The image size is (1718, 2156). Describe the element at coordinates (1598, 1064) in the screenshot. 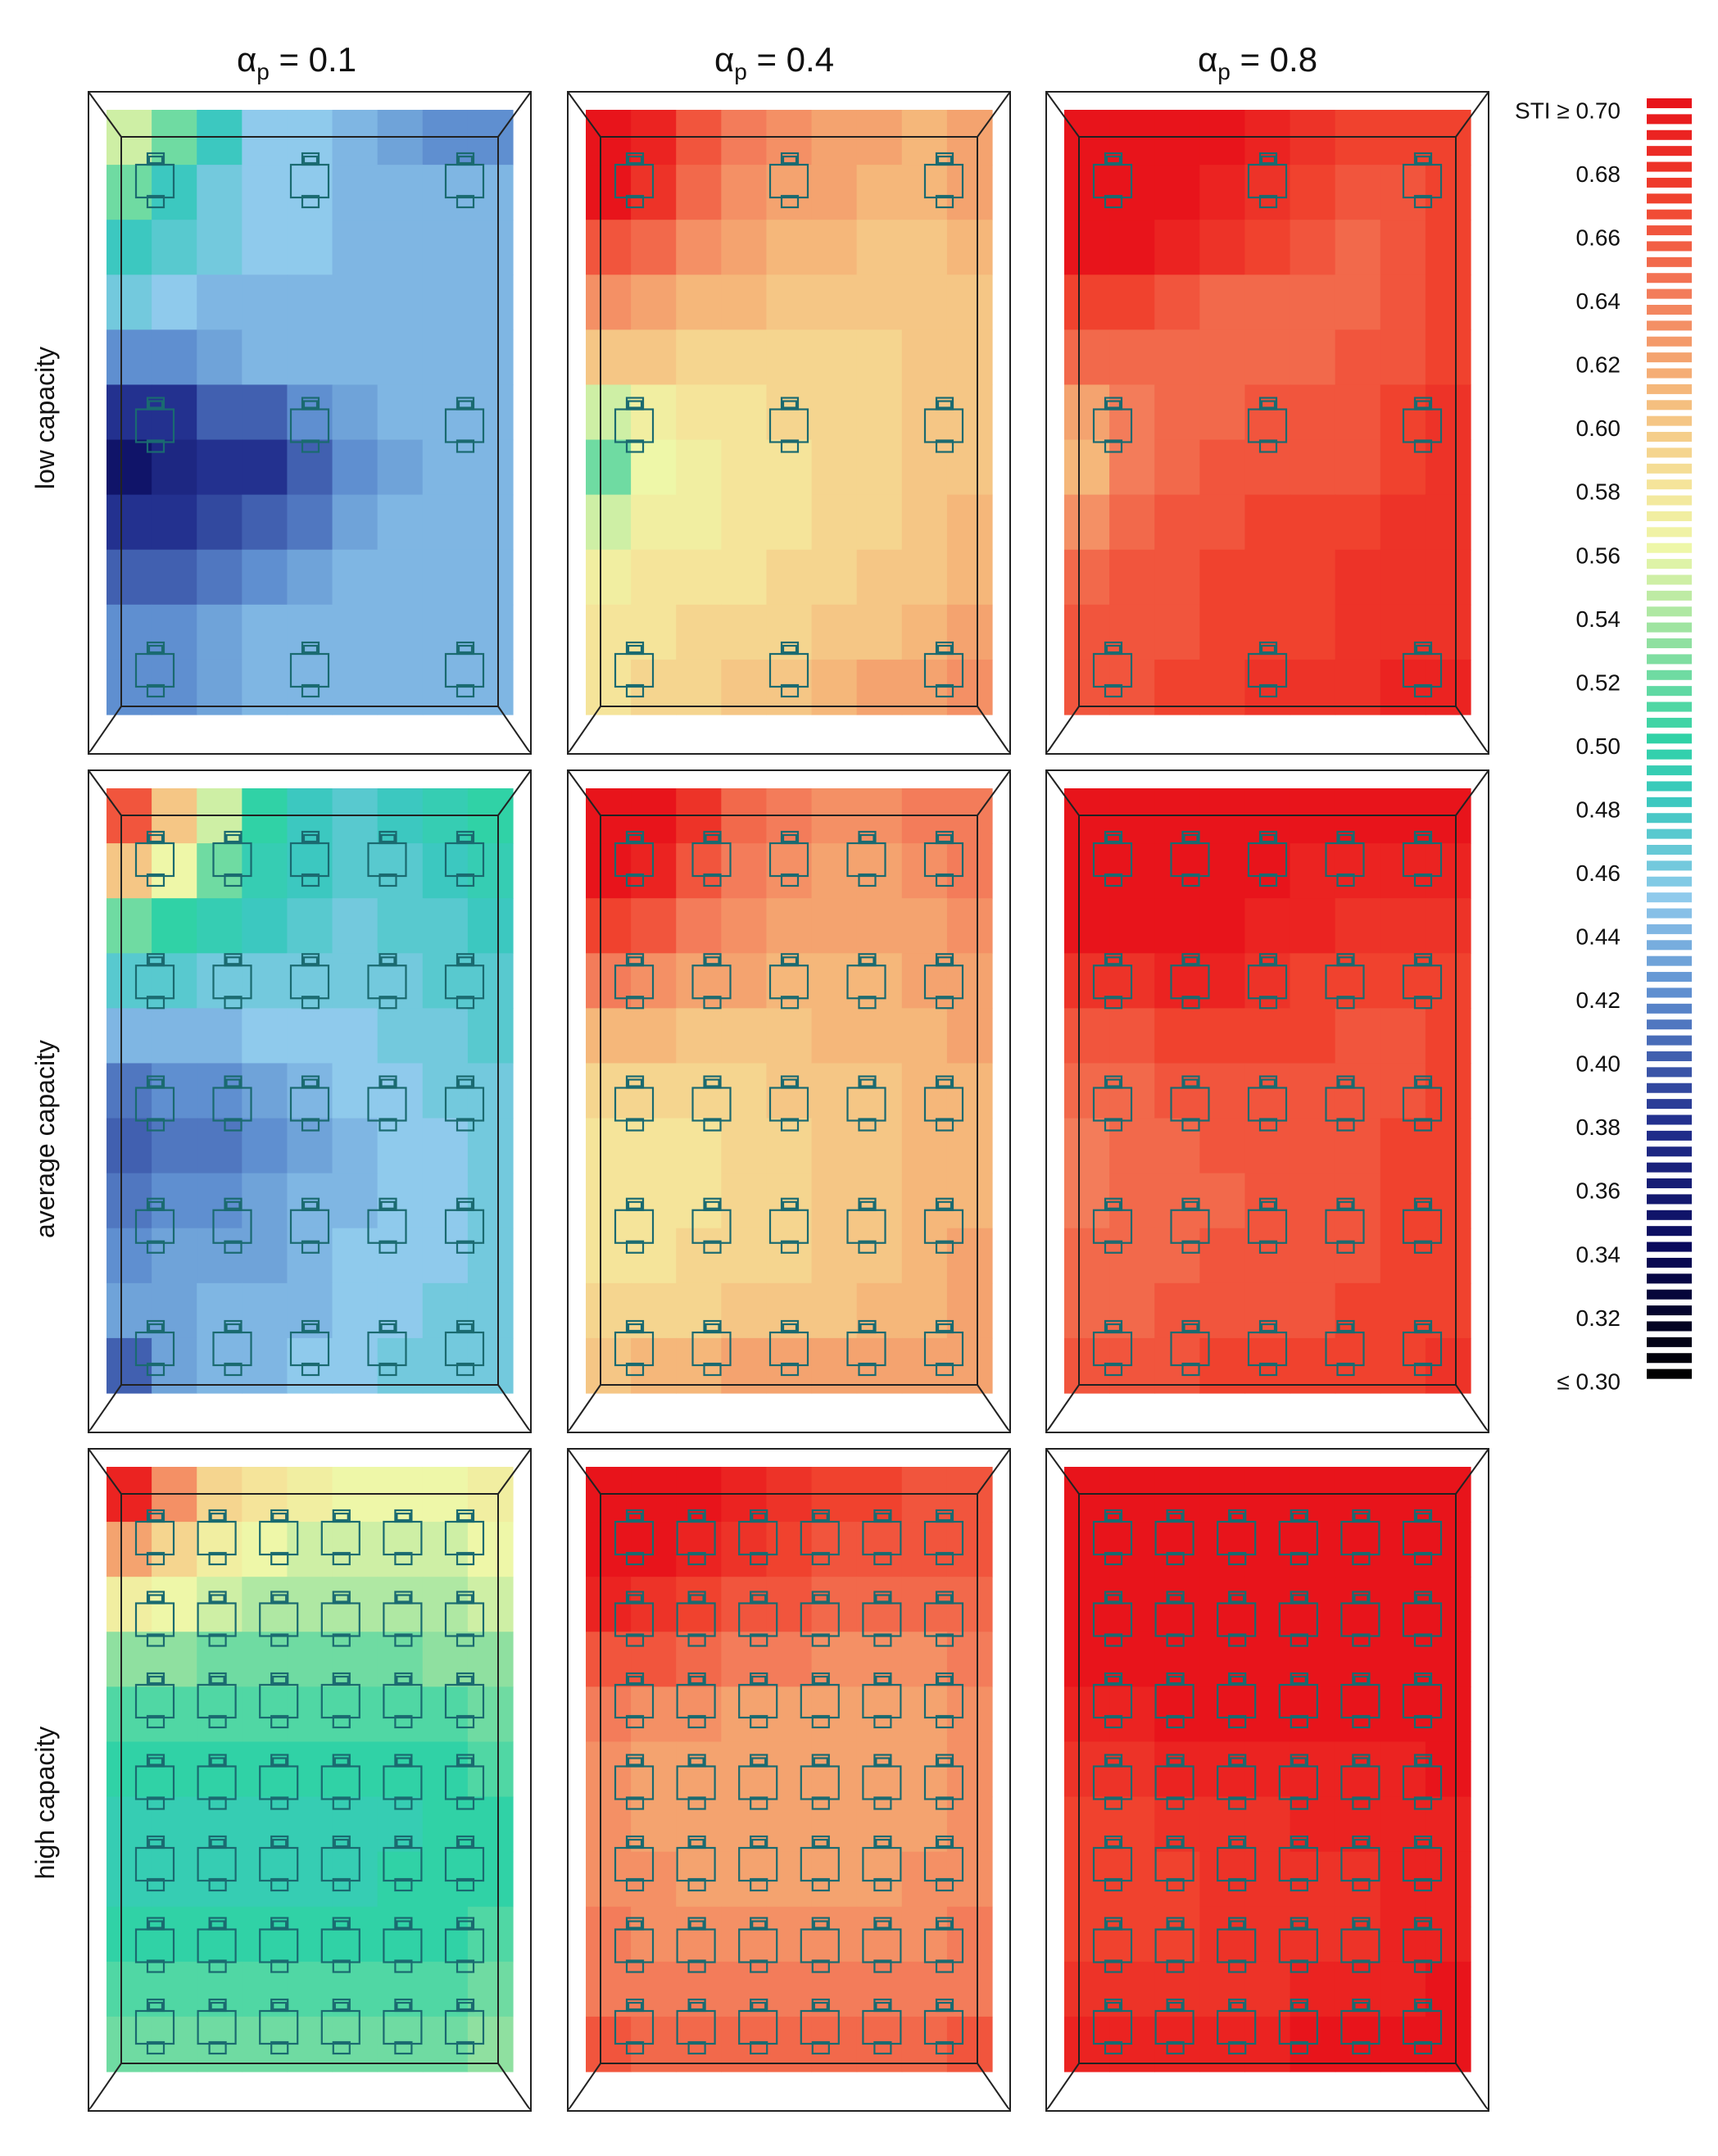

I see `colorbar-tick-label: 0.40` at that location.